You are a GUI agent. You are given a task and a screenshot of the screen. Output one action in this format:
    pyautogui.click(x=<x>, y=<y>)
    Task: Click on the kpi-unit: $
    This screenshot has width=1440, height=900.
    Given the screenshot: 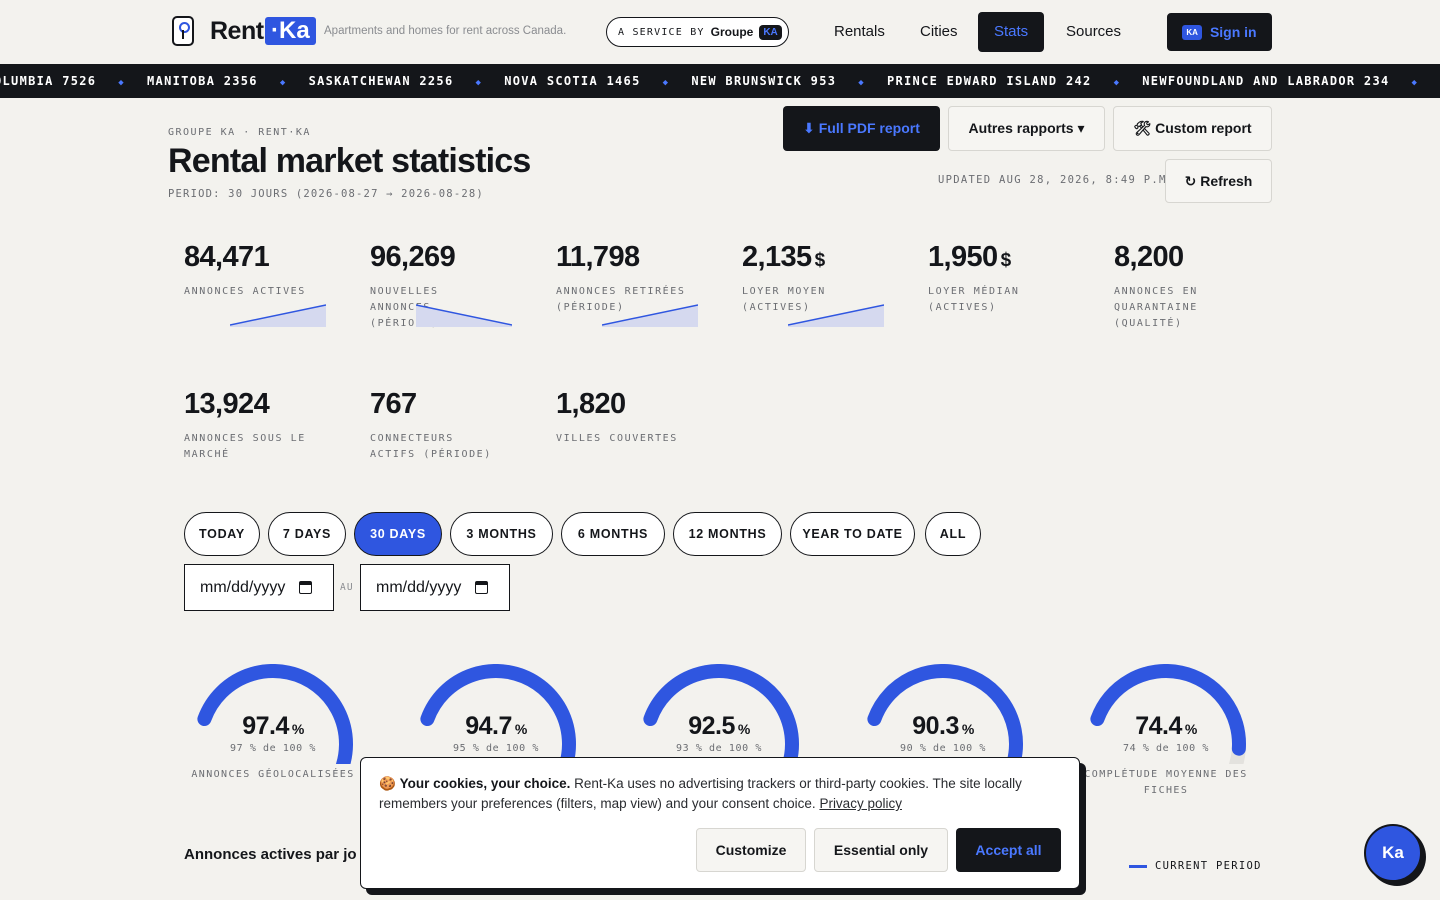 What is the action you would take?
    pyautogui.click(x=820, y=260)
    